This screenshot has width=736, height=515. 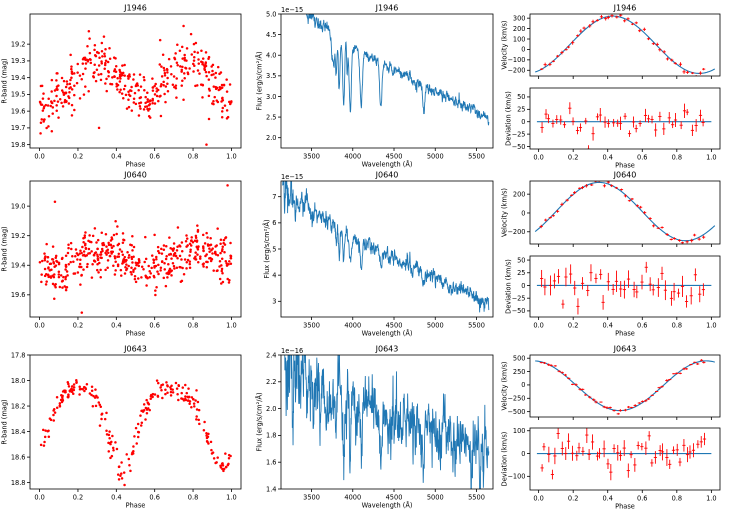 What do you see at coordinates (193, 498) in the screenshot?
I see `x-tick-label: 0.8` at bounding box center [193, 498].